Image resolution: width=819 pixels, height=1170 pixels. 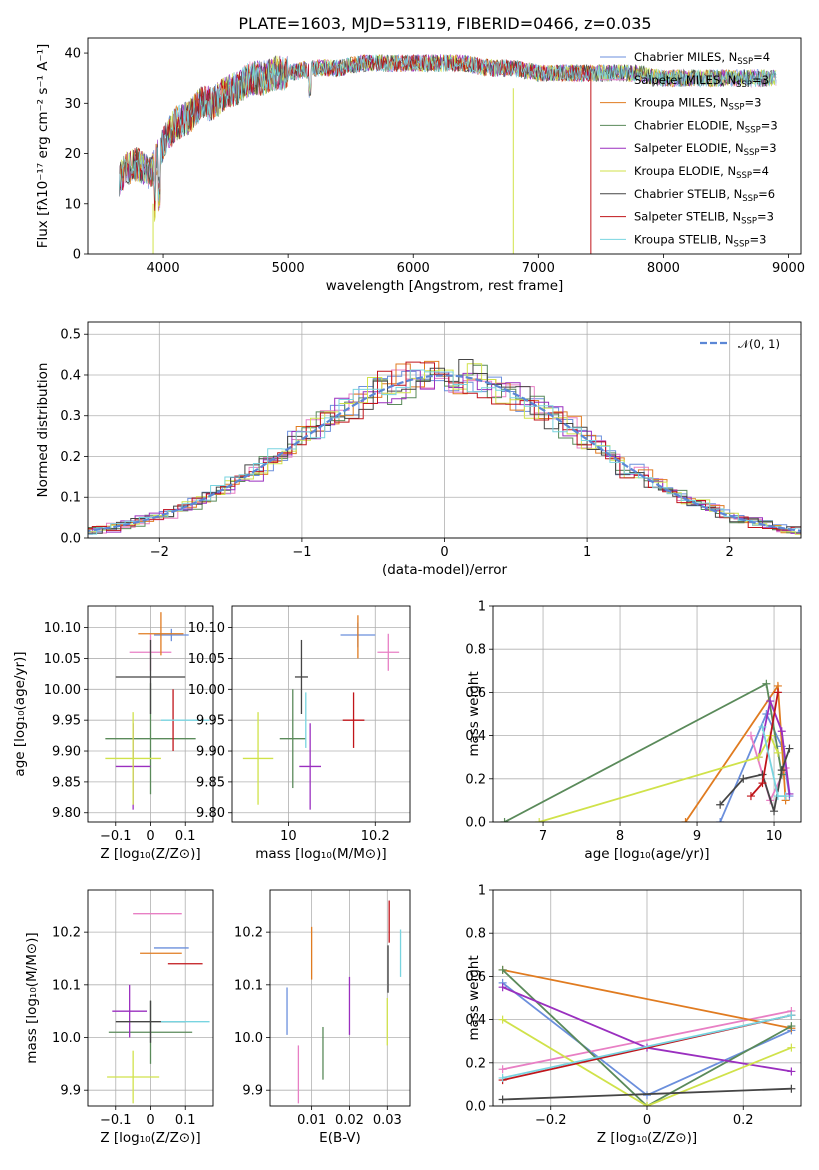 I want to click on x-tick-label: 0.03, so click(x=387, y=1120).